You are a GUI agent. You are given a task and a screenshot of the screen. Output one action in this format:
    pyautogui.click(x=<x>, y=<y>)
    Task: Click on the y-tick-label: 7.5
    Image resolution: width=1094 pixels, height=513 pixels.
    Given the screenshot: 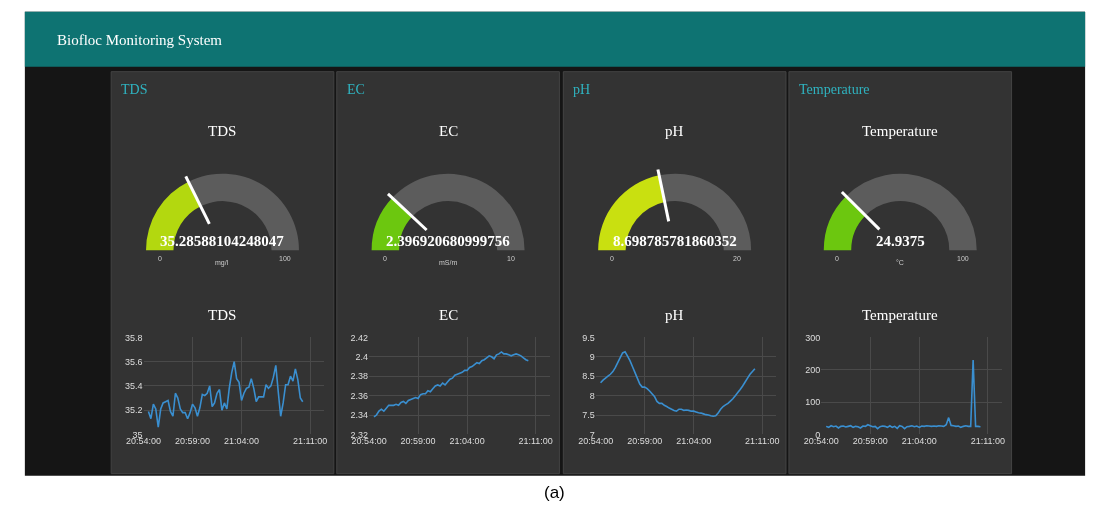 What is the action you would take?
    pyautogui.click(x=588, y=415)
    